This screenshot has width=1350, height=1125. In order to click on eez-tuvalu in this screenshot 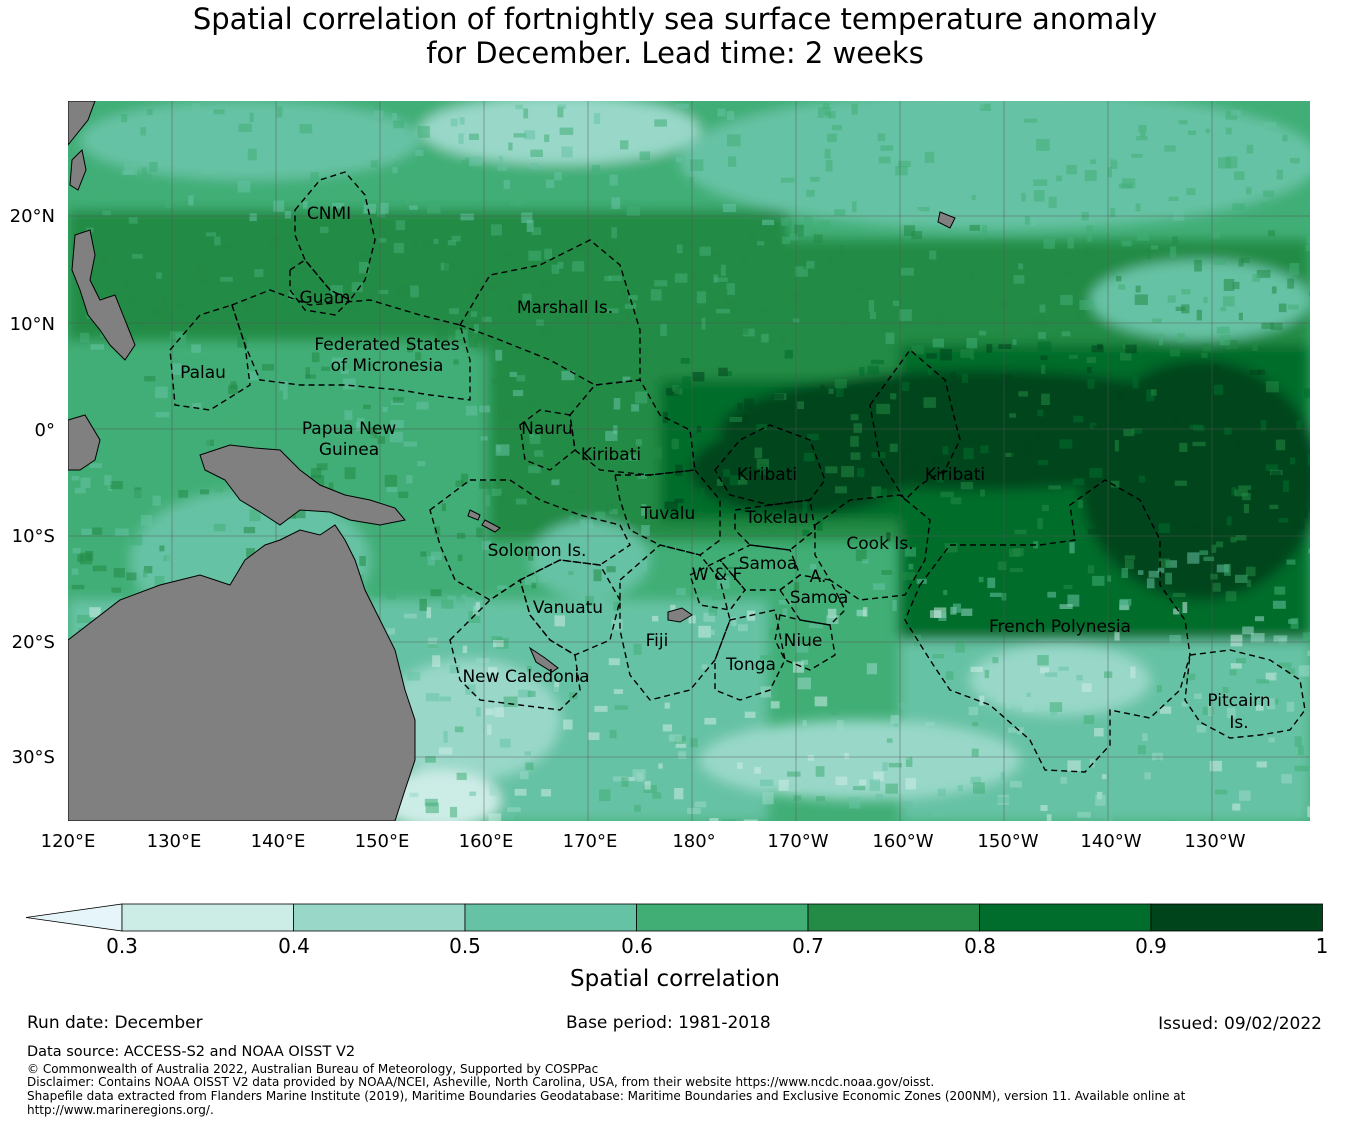, I will do `click(667, 512)`.